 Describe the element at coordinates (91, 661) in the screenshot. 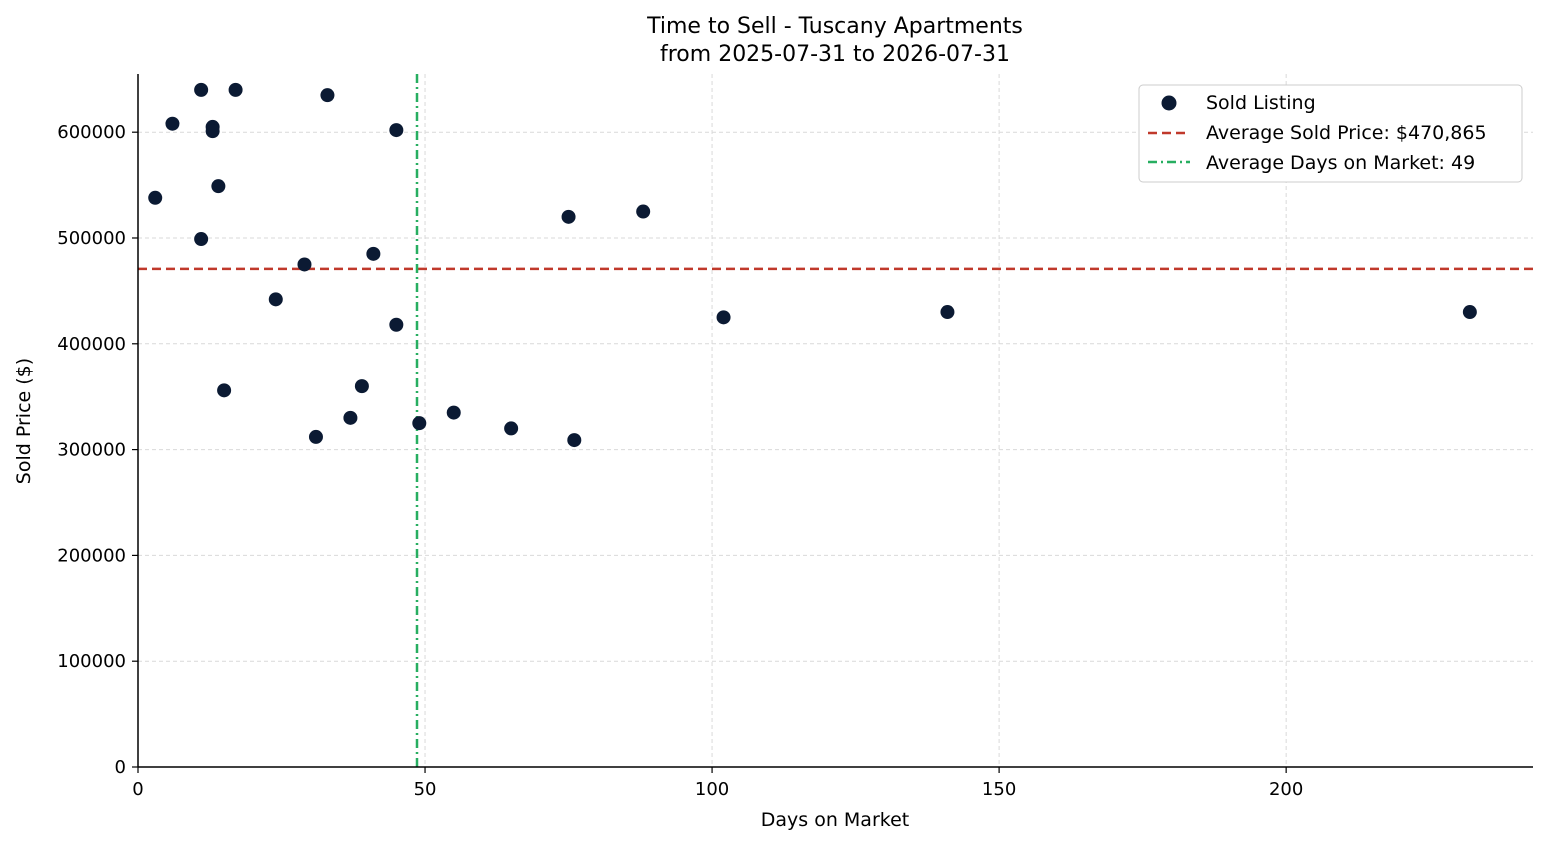

I see `y-tick-label: 100000` at that location.